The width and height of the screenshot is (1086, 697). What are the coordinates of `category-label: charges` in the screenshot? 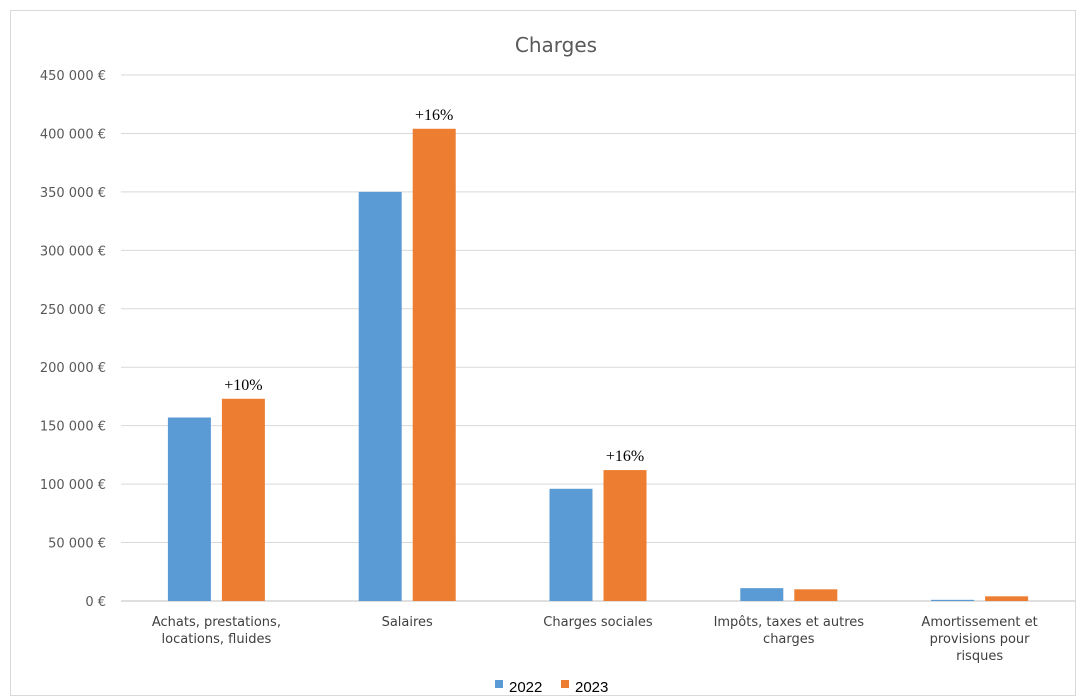 It's located at (789, 639).